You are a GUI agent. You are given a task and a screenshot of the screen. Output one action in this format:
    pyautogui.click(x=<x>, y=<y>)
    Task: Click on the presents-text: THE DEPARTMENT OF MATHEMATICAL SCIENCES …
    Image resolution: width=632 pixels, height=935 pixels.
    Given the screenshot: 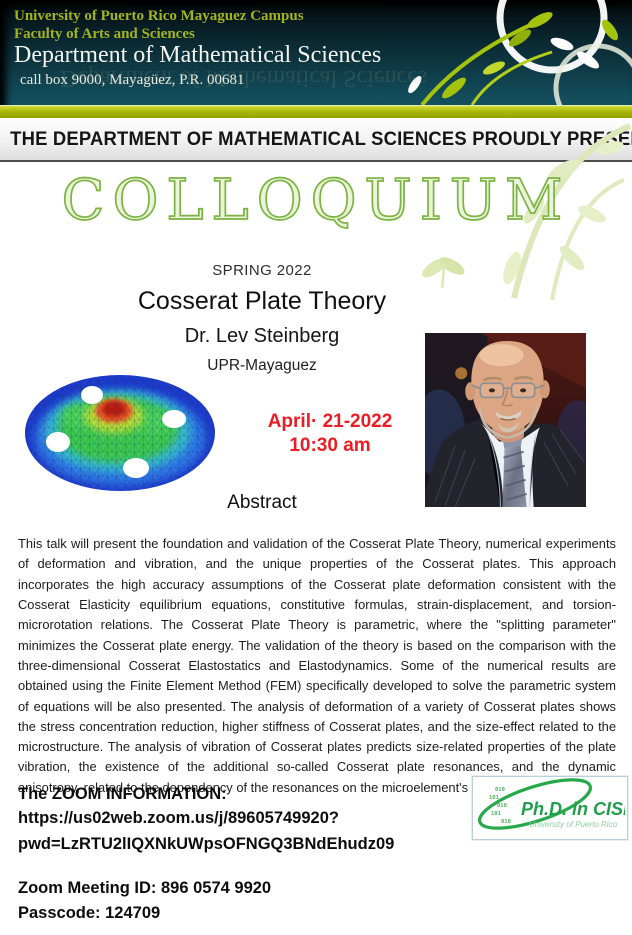 What is the action you would take?
    pyautogui.click(x=321, y=139)
    